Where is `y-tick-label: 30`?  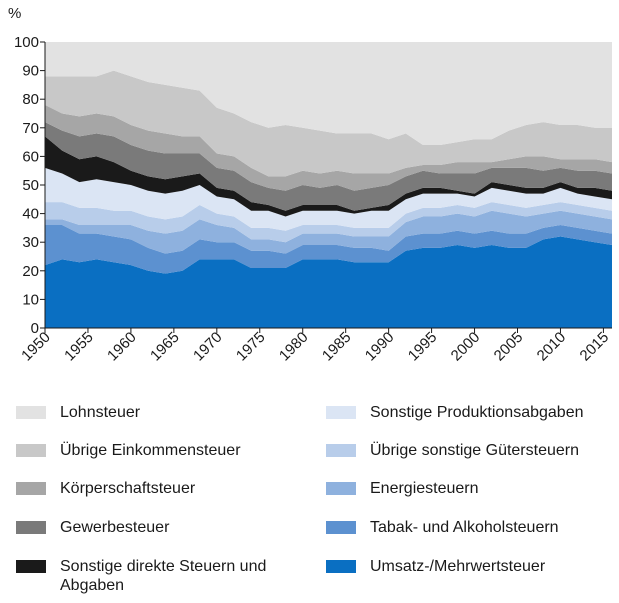 y-tick-label: 30 is located at coordinates (30, 242).